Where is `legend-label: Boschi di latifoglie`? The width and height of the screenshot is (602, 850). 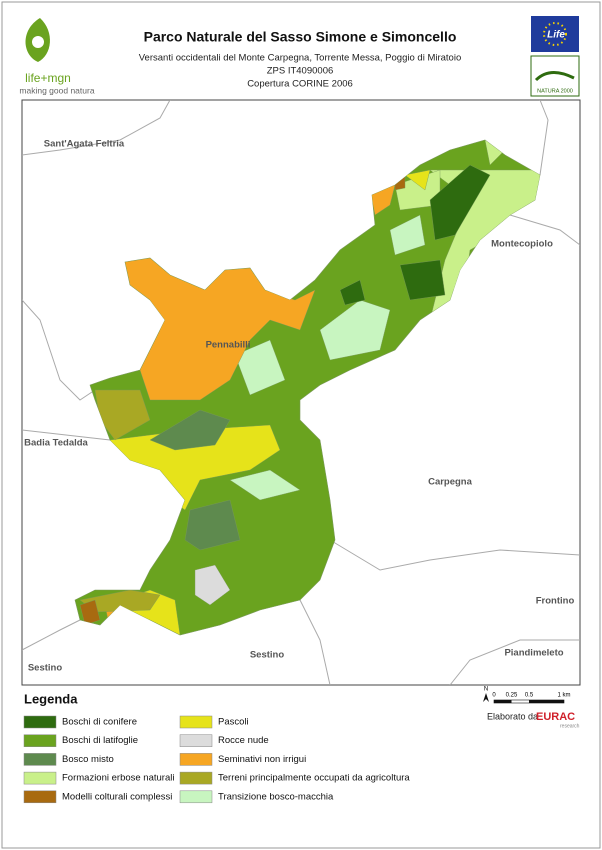 legend-label: Boschi di latifoglie is located at coordinates (100, 740).